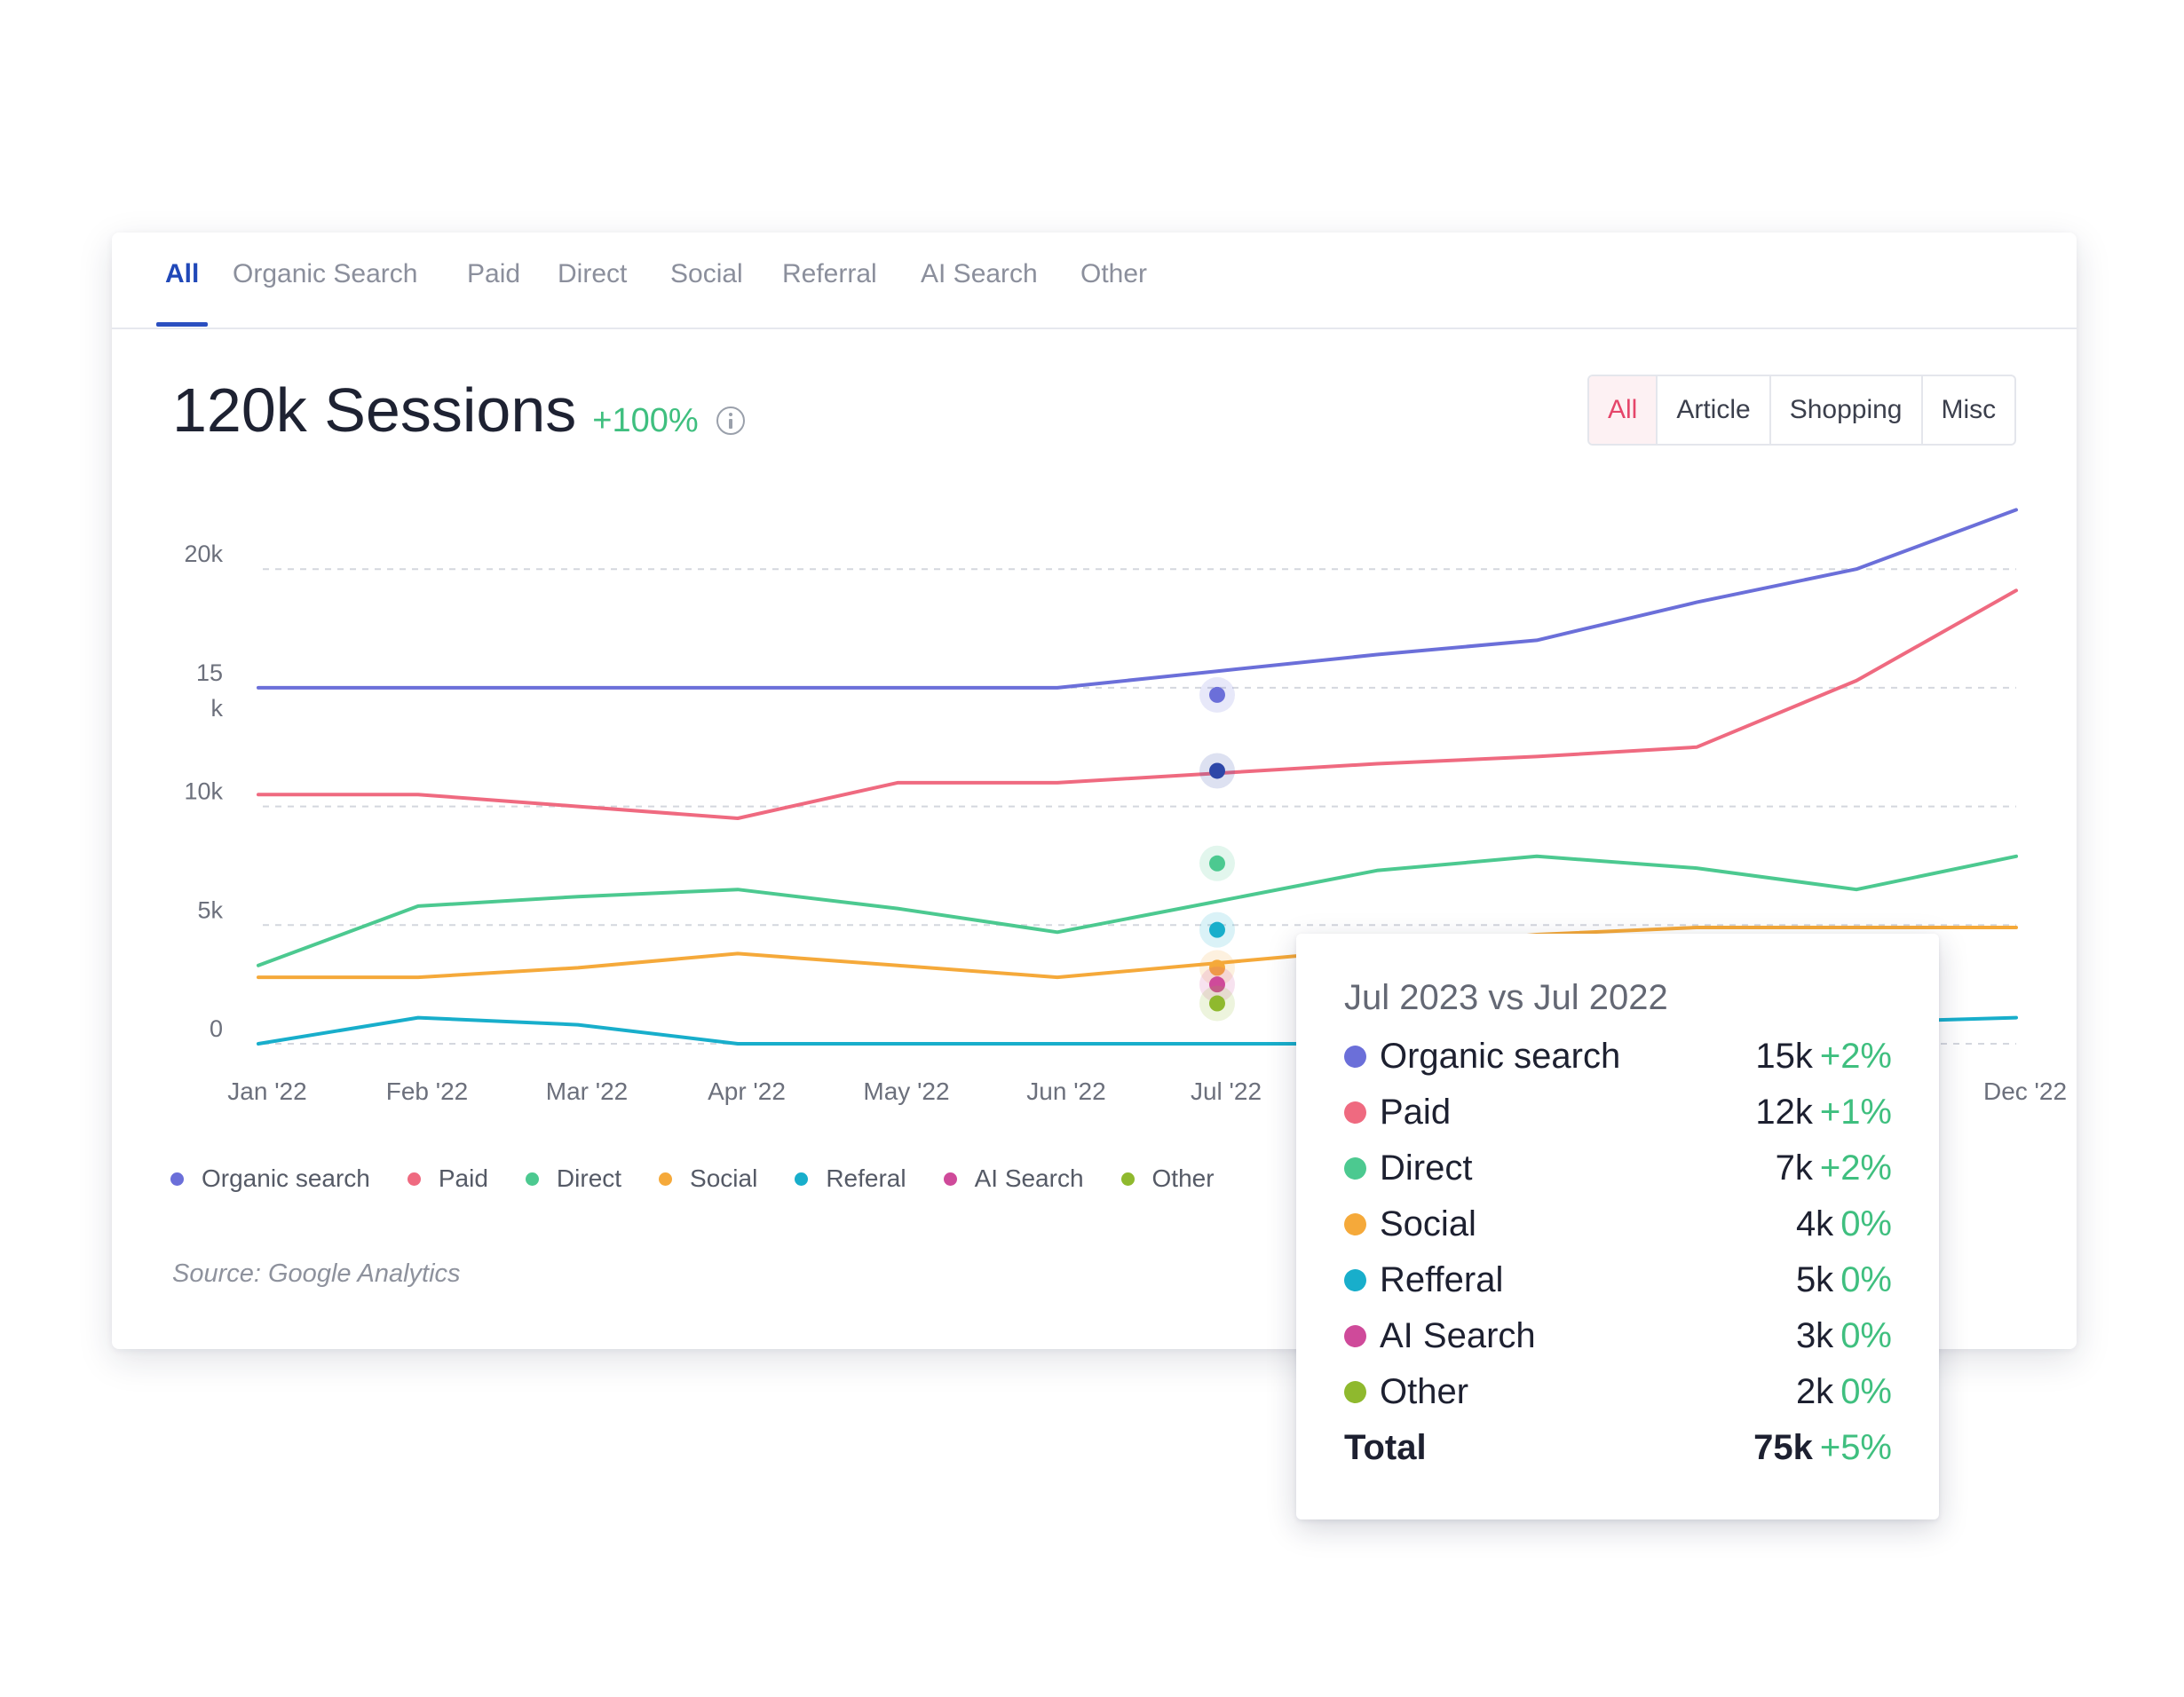 This screenshot has width=2184, height=1697. What do you see at coordinates (1794, 1168) in the screenshot?
I see `tooltip-row-value: 7k` at bounding box center [1794, 1168].